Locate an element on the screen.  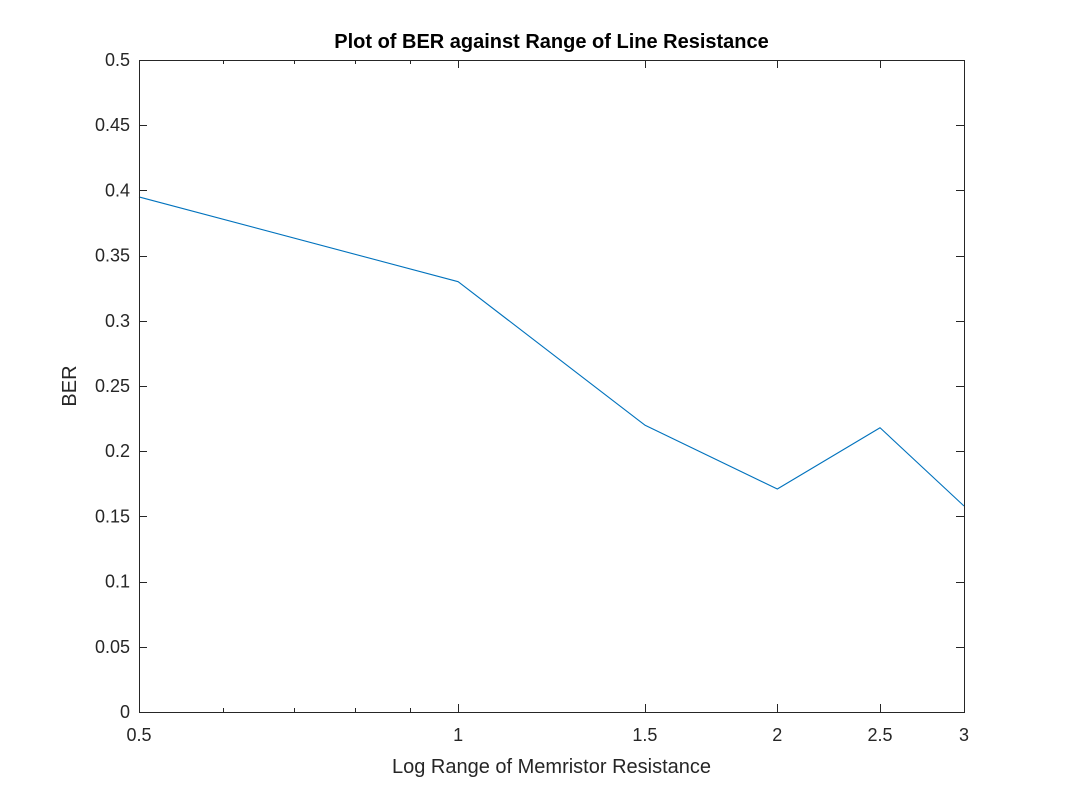
y-tick-label: 0.5 is located at coordinates (117, 60).